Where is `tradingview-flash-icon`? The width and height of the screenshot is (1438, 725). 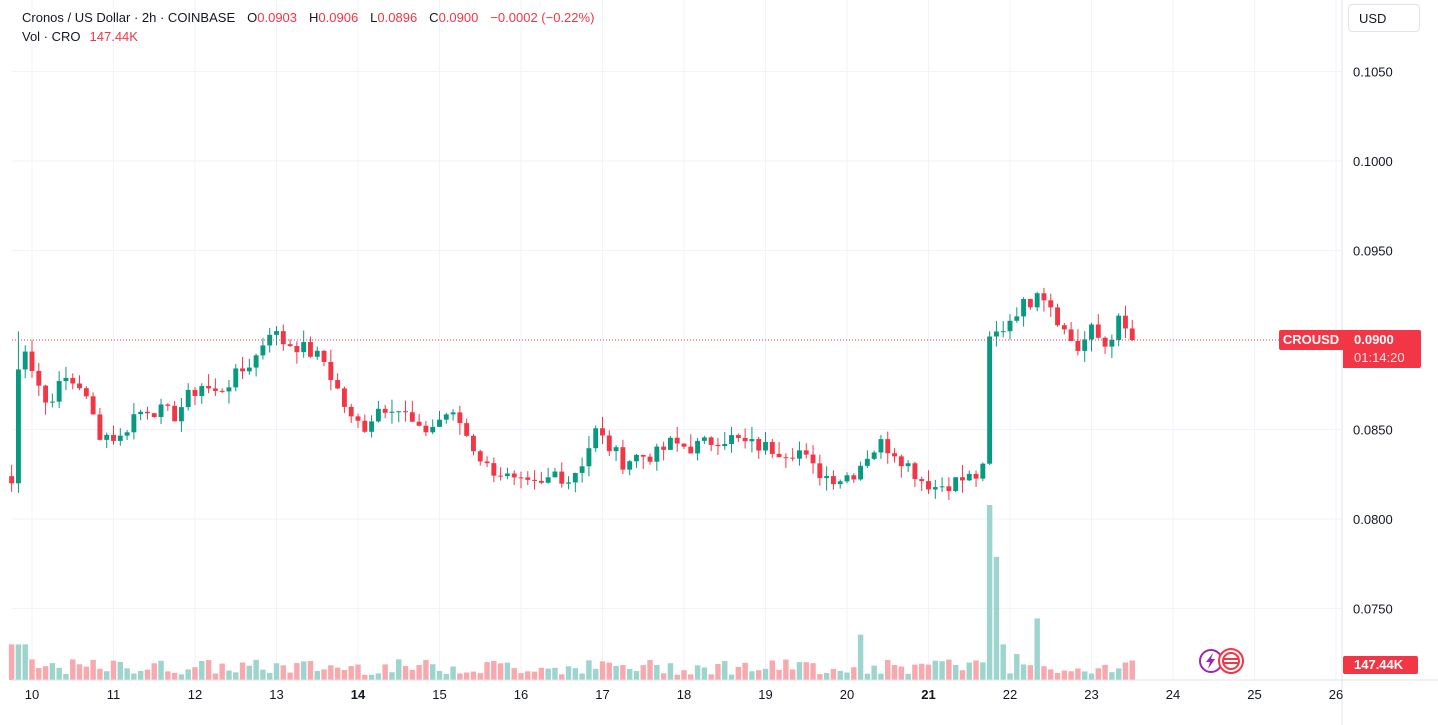 tradingview-flash-icon is located at coordinates (1223, 661).